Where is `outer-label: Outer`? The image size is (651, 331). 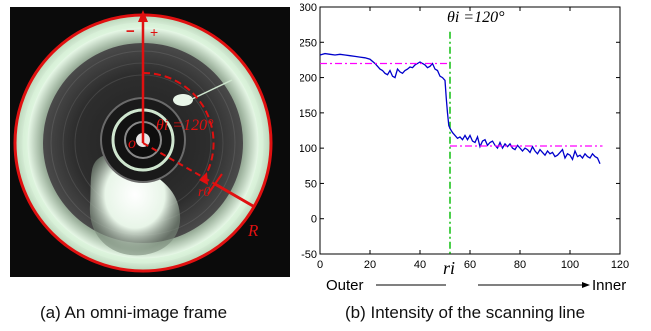
outer-label: Outer is located at coordinates (345, 285).